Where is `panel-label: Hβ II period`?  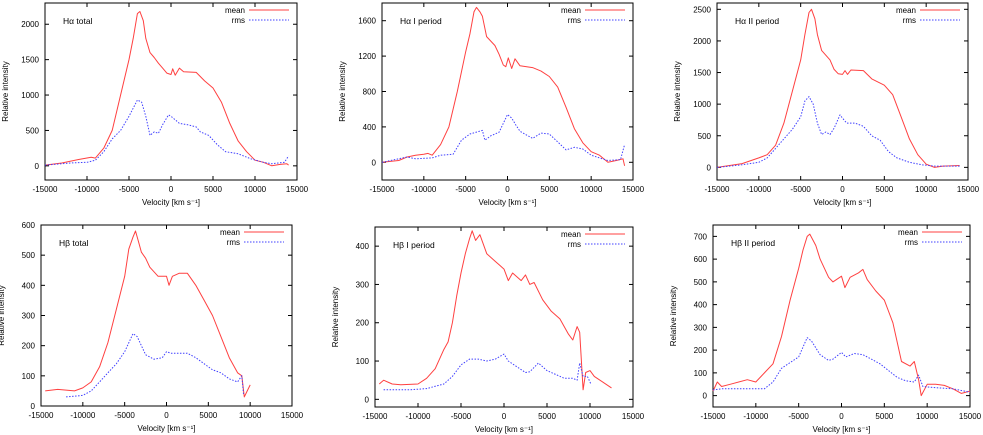 panel-label: Hβ II period is located at coordinates (753, 243).